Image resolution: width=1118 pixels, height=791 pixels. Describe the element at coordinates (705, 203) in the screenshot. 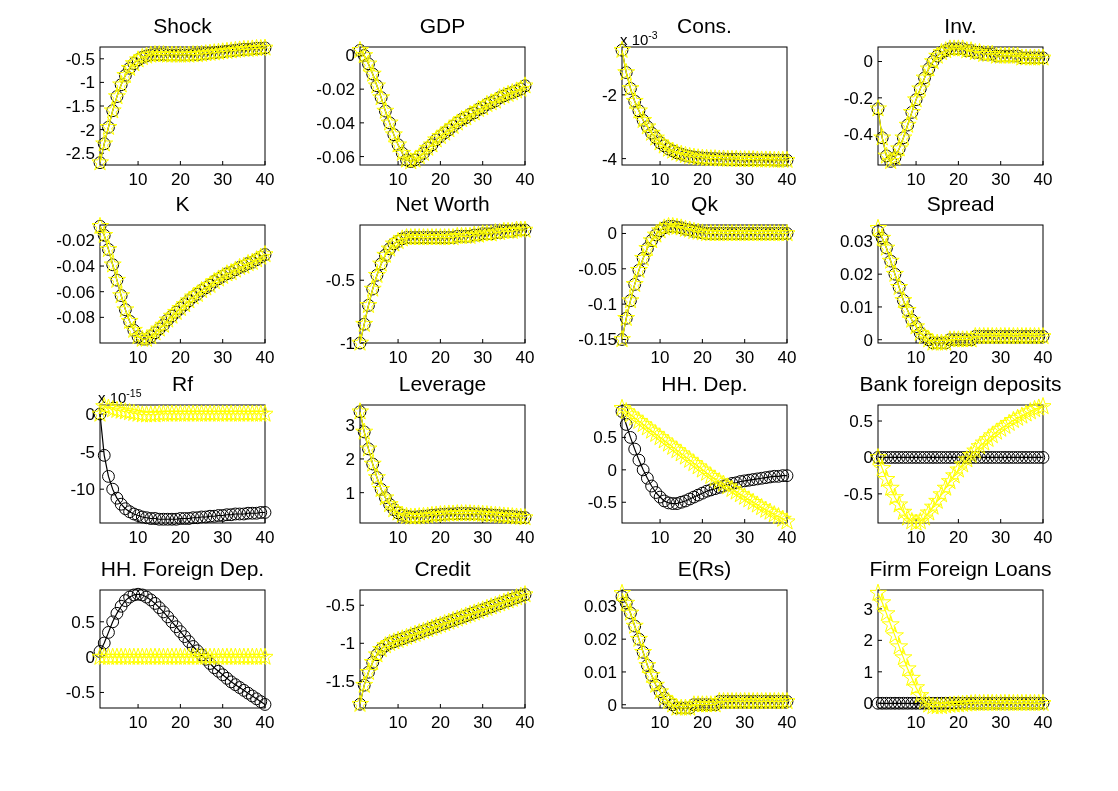

I see `chart-title: Qk` at that location.